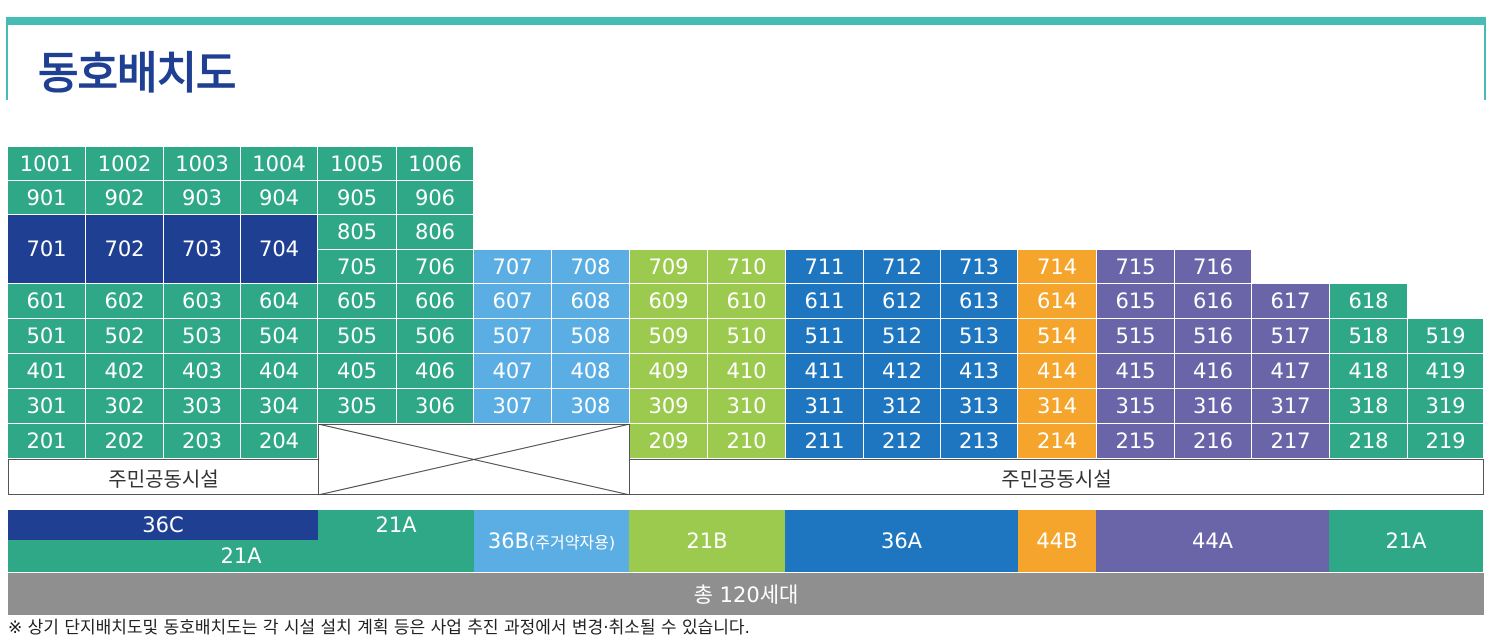 This screenshot has height=638, width=1494. What do you see at coordinates (47, 164) in the screenshot?
I see `unit-cell-1001: 1001` at bounding box center [47, 164].